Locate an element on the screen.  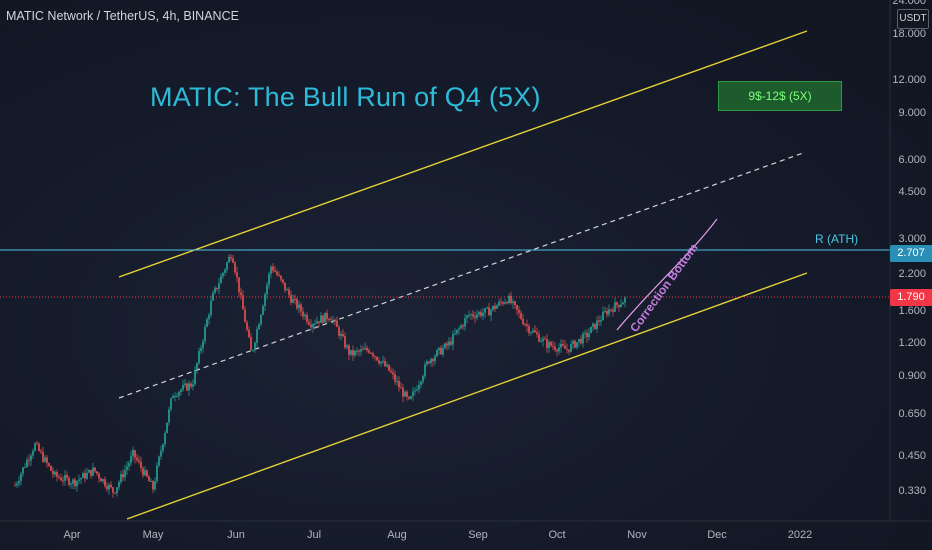
time-tick-label: Oct is located at coordinates (557, 535).